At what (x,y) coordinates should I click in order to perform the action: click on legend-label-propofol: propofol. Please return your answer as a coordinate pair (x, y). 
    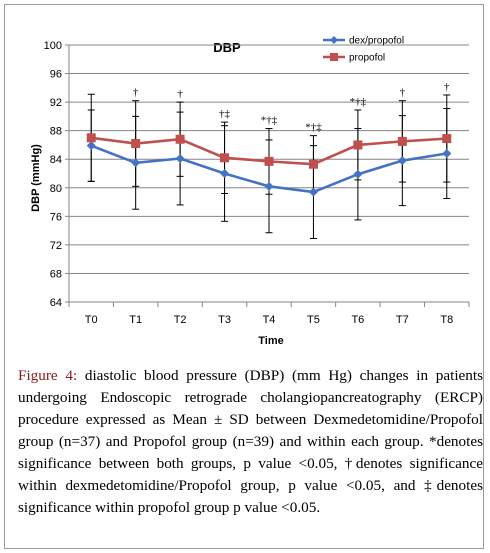
    Looking at the image, I should click on (367, 58).